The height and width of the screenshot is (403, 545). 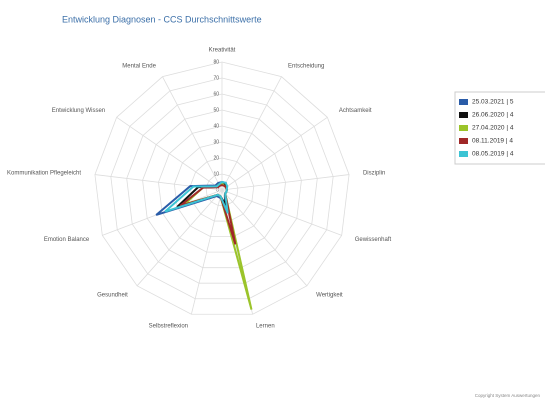 What do you see at coordinates (329, 295) in the screenshot?
I see `axis-label: Wertigkeit` at bounding box center [329, 295].